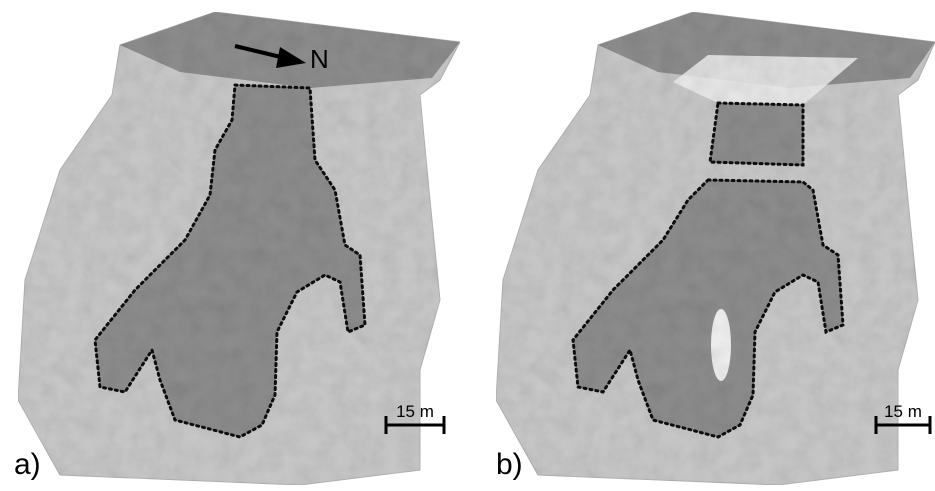 The height and width of the screenshot is (491, 935). I want to click on arrow-head, so click(291, 57).